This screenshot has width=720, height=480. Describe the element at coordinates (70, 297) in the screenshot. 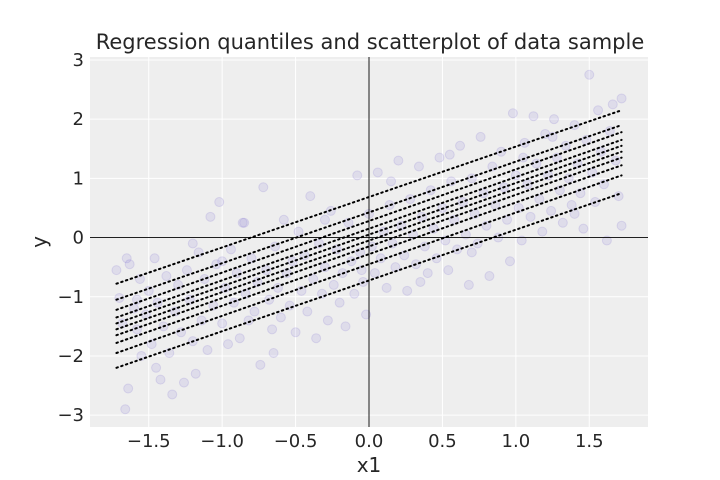

I see `y-tick-label: −1` at that location.